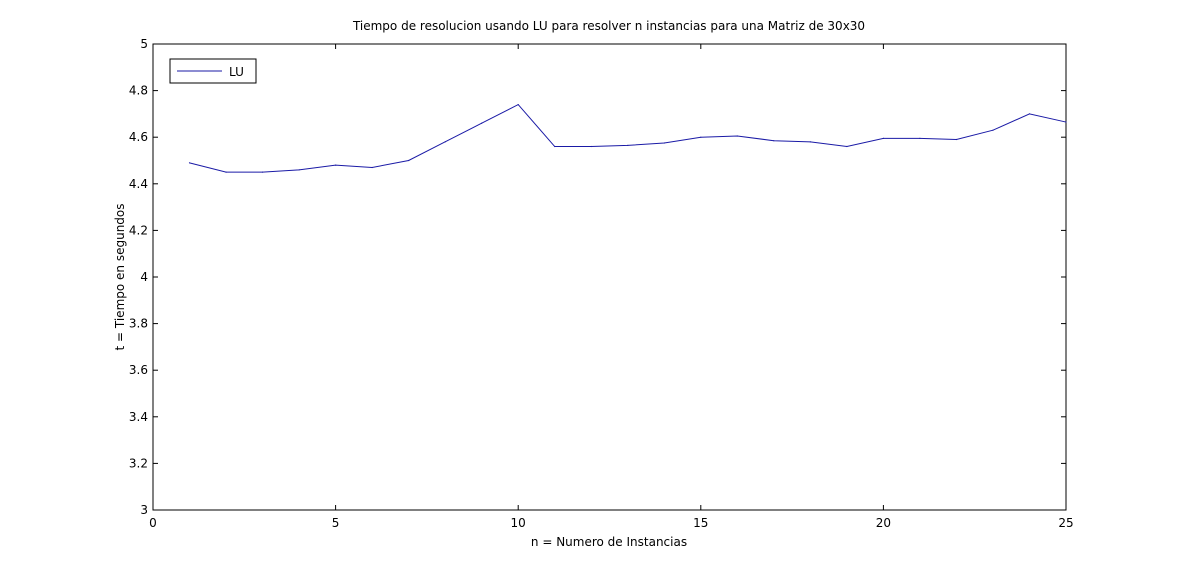 The width and height of the screenshot is (1178, 577). Describe the element at coordinates (144, 44) in the screenshot. I see `y-tick-label: 5` at that location.